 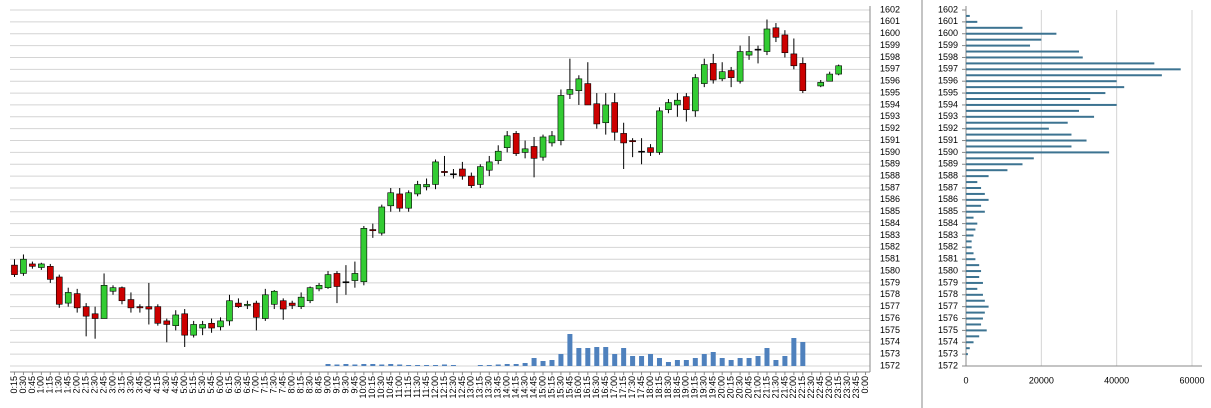 I want to click on x-tick-label: 8:00, so click(x=292, y=385).